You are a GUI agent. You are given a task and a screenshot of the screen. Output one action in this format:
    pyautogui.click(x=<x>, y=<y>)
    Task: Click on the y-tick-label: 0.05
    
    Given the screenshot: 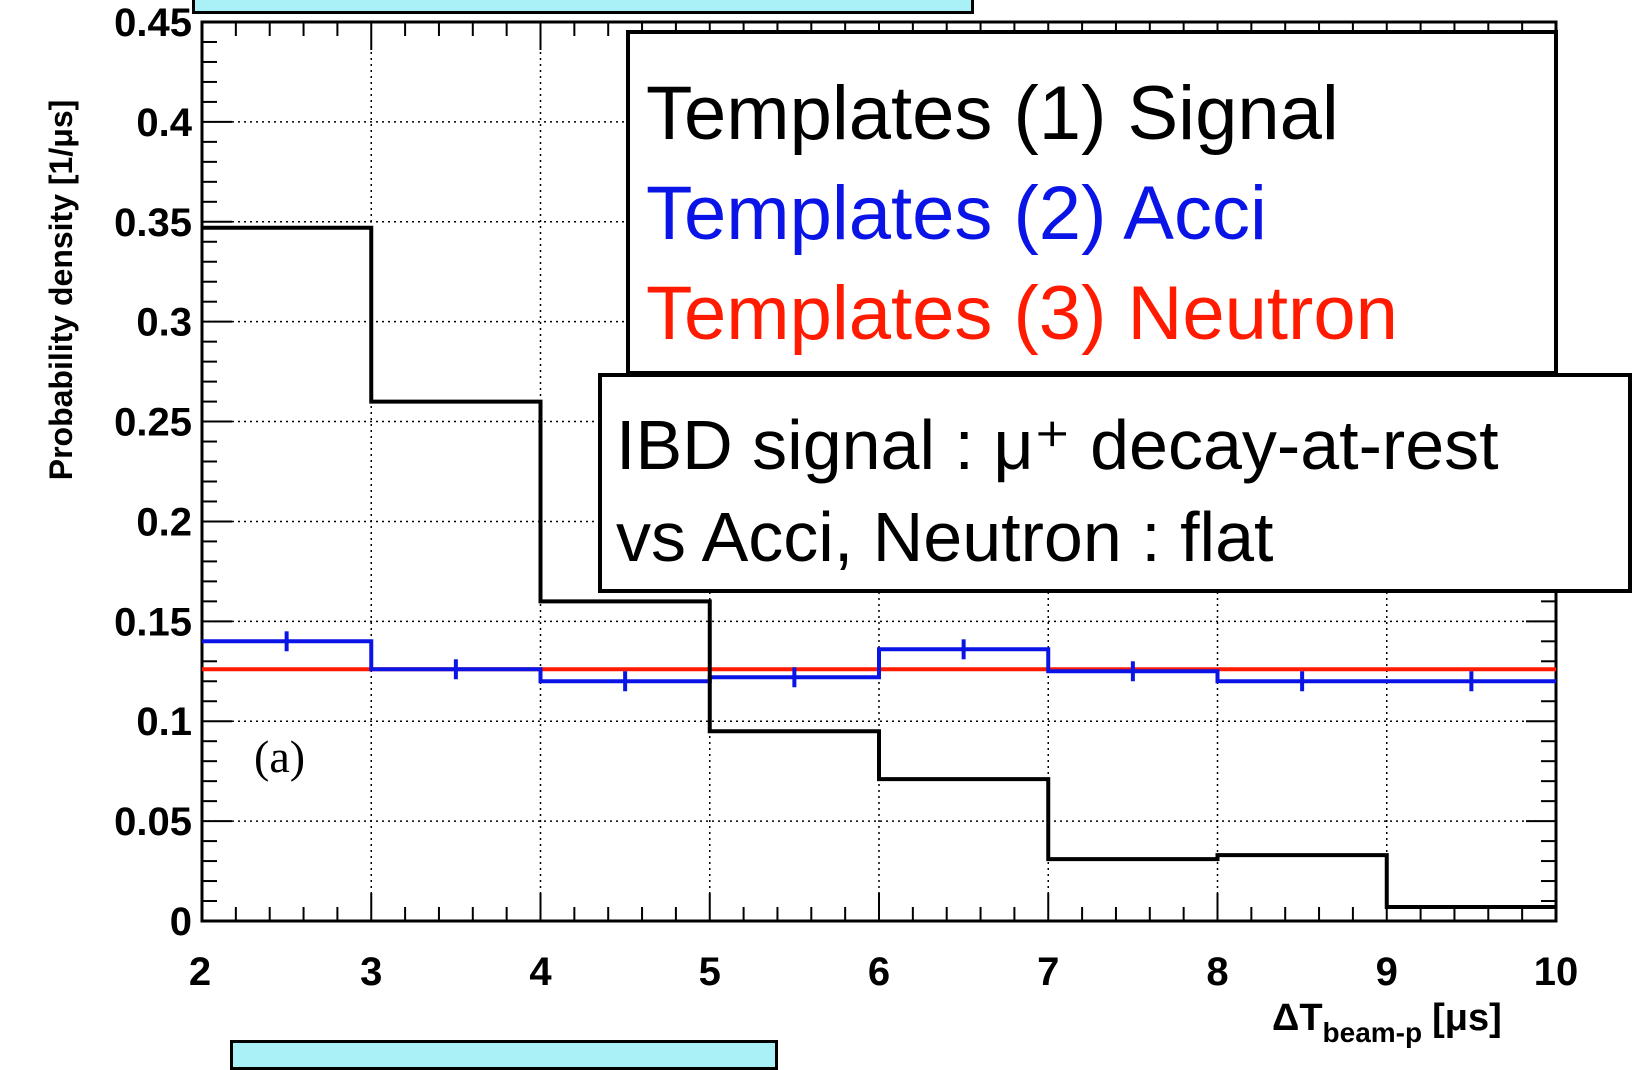 What is the action you would take?
    pyautogui.click(x=153, y=822)
    